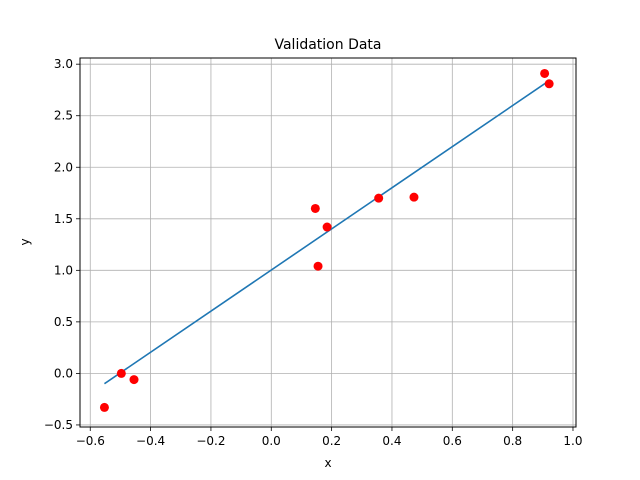 This screenshot has height=480, width=640. I want to click on x-tick-label: 0.4, so click(391, 441).